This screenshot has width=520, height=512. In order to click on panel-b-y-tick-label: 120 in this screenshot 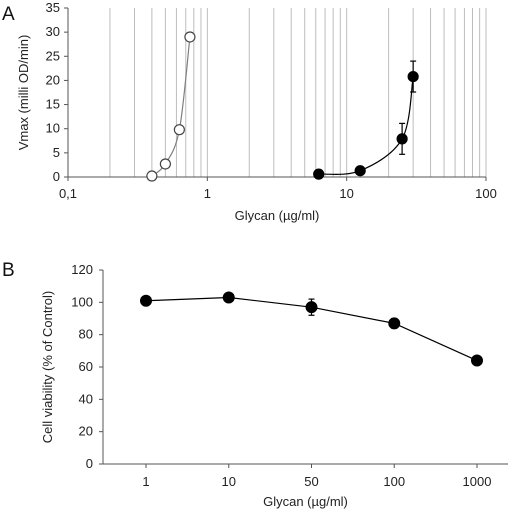, I will do `click(82, 269)`.